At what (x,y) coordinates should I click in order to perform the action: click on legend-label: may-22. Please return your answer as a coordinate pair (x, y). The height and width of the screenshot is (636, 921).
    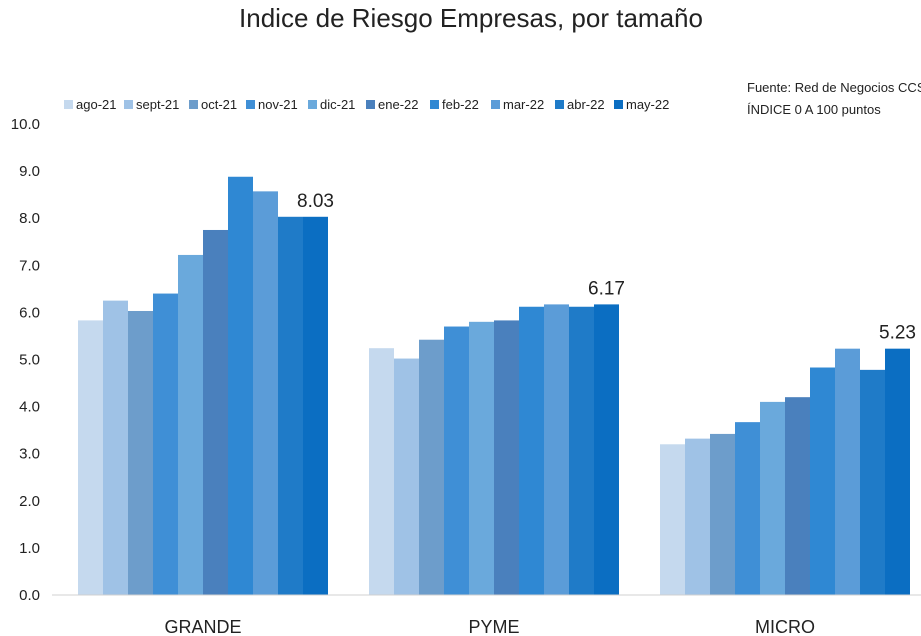
    Looking at the image, I should click on (647, 104).